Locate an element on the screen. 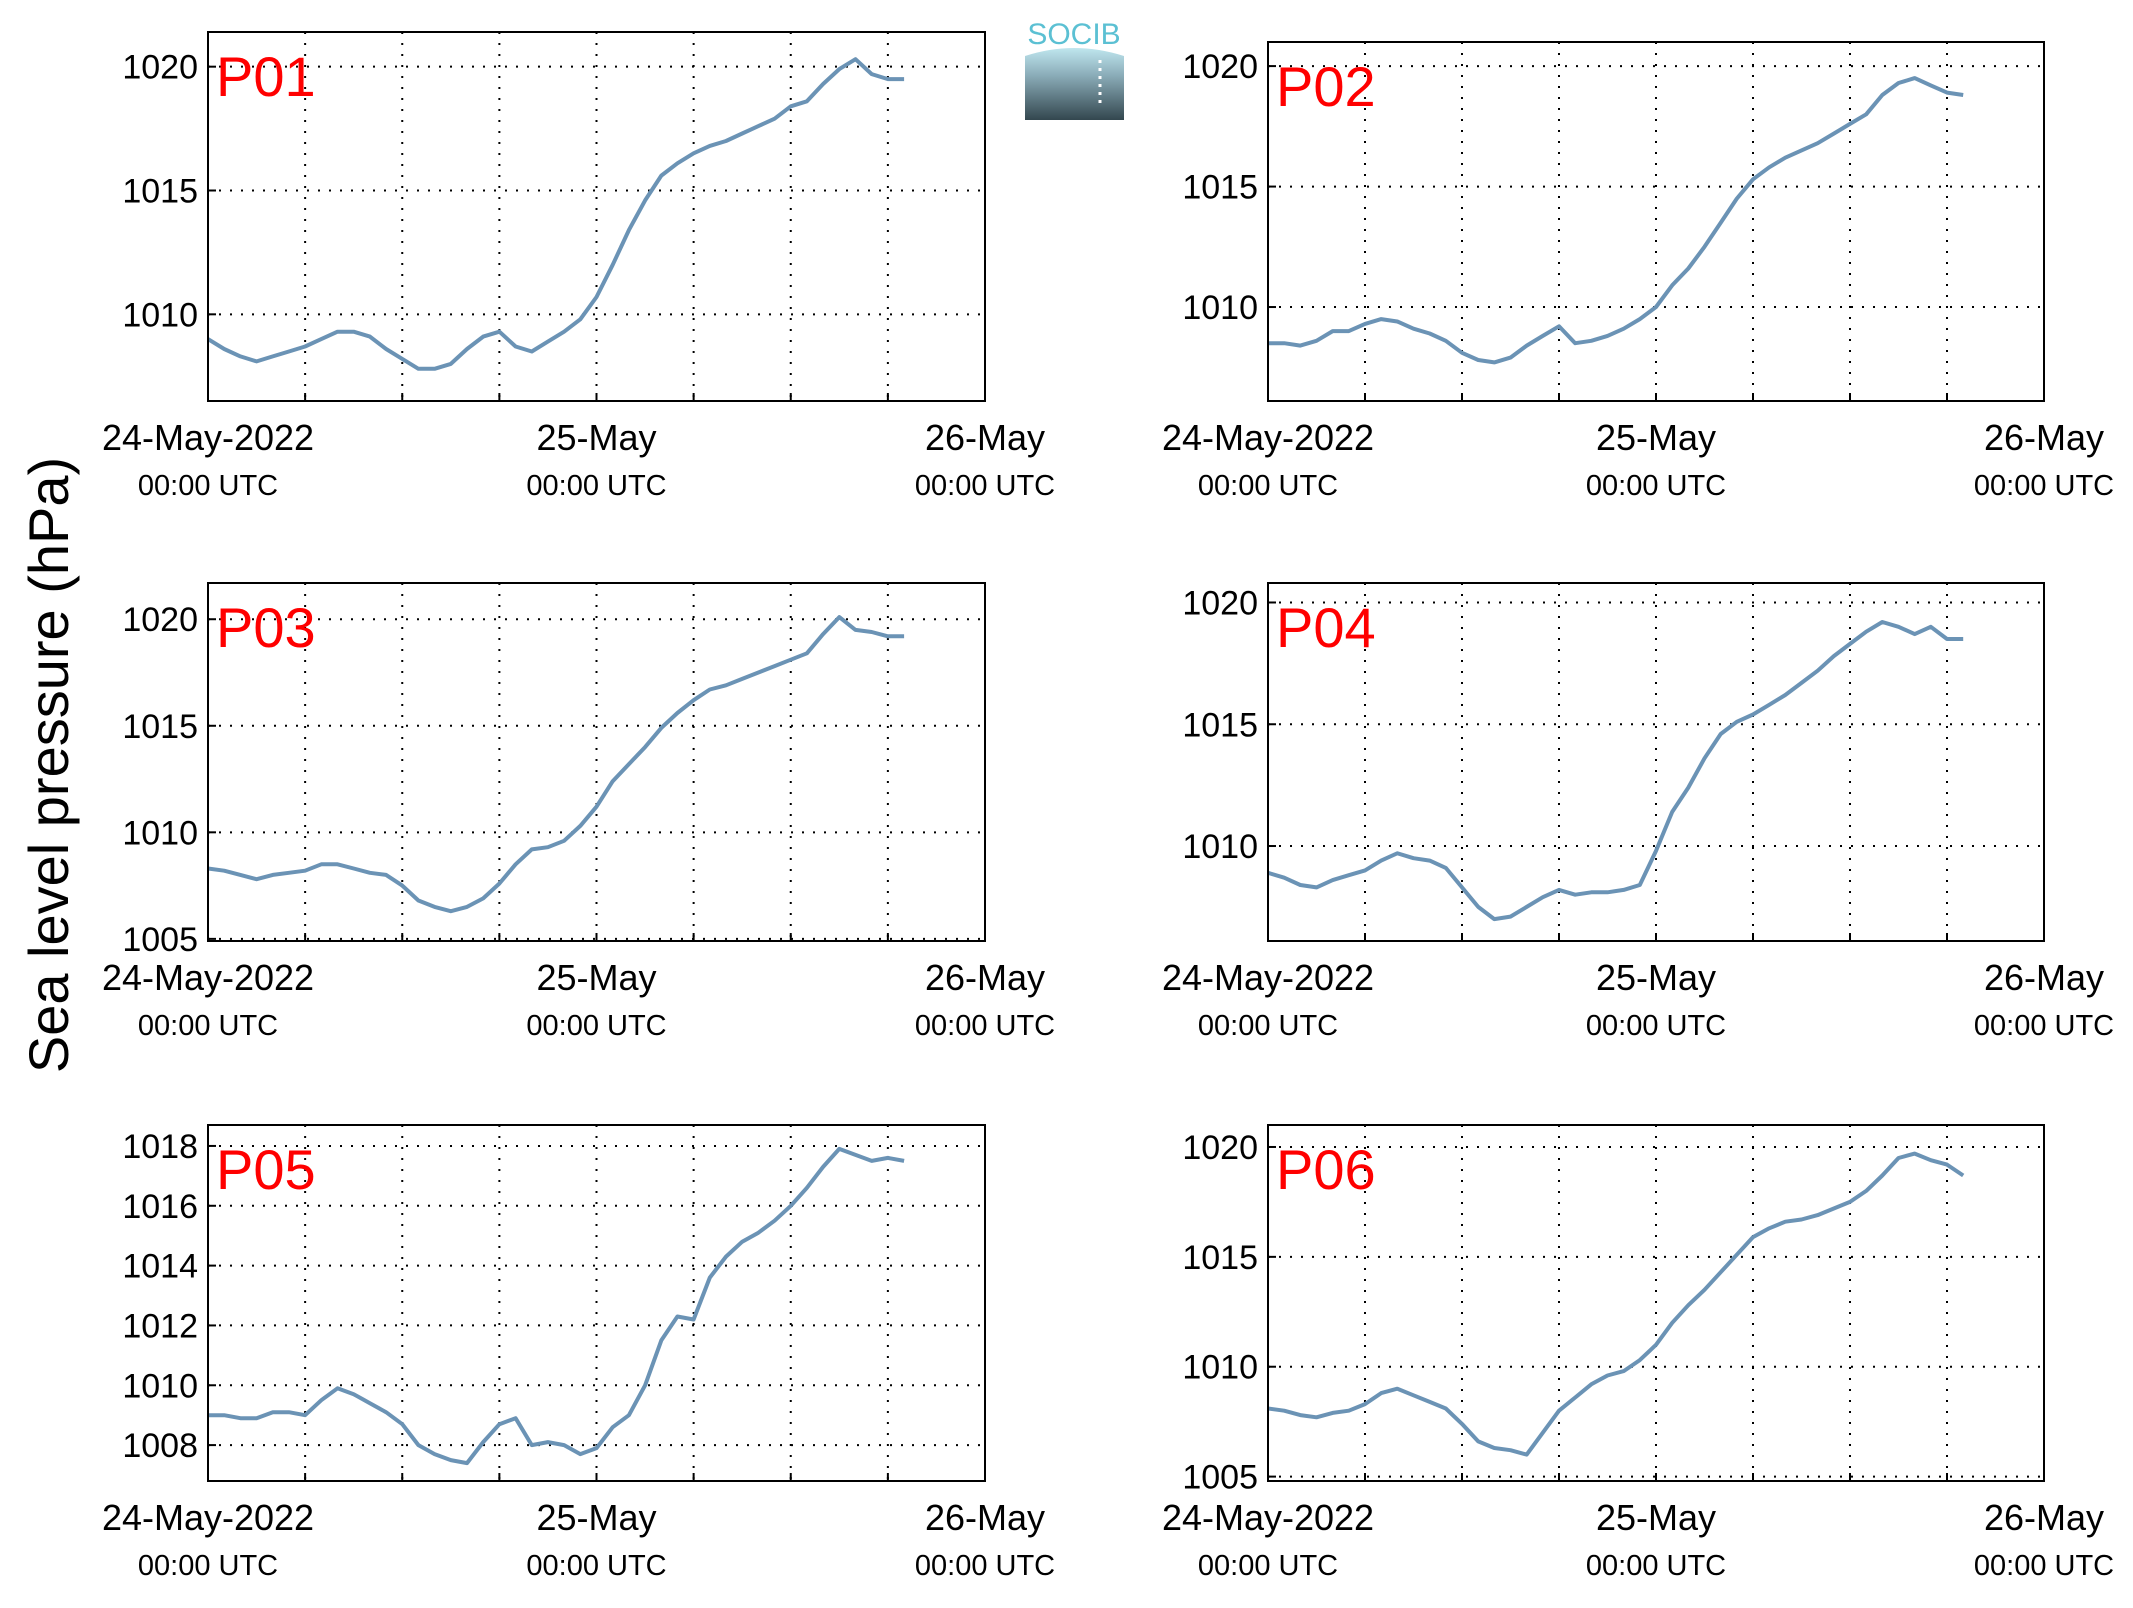 The image size is (2133, 1608). socib-logo: SOCIB is located at coordinates (1074, 69).